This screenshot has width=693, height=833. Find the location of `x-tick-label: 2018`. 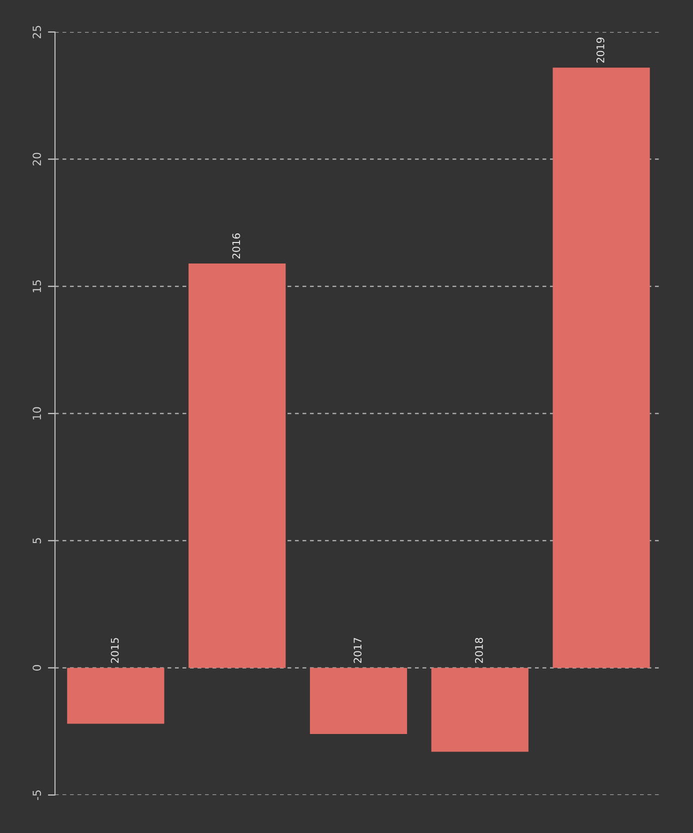

x-tick-label: 2018 is located at coordinates (479, 650).